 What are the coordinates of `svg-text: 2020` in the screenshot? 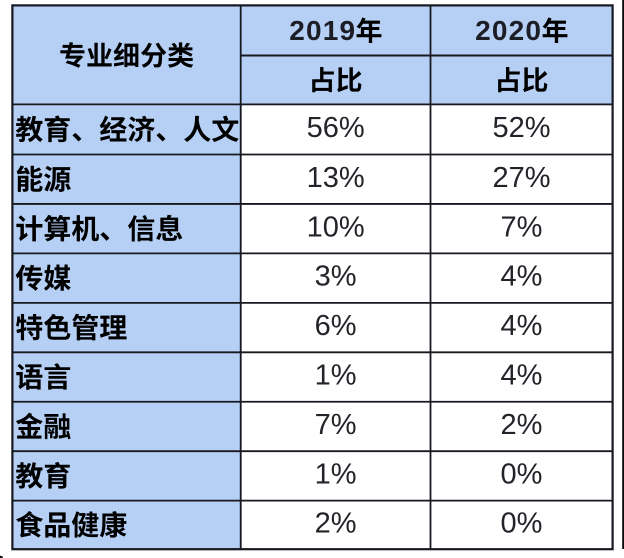 It's located at (508, 30).